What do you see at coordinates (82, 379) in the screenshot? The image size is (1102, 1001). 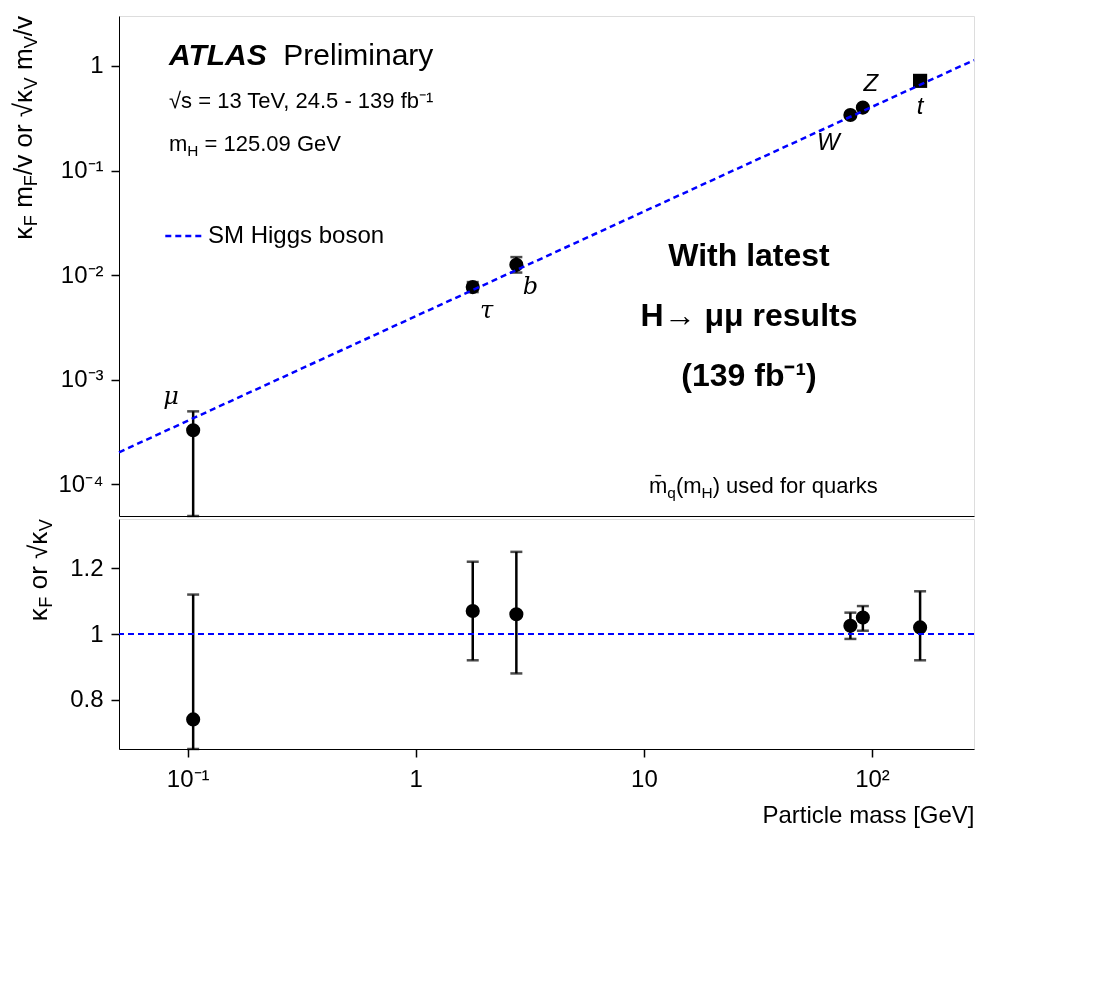 I see `y-tick-label: 10⁻³` at bounding box center [82, 379].